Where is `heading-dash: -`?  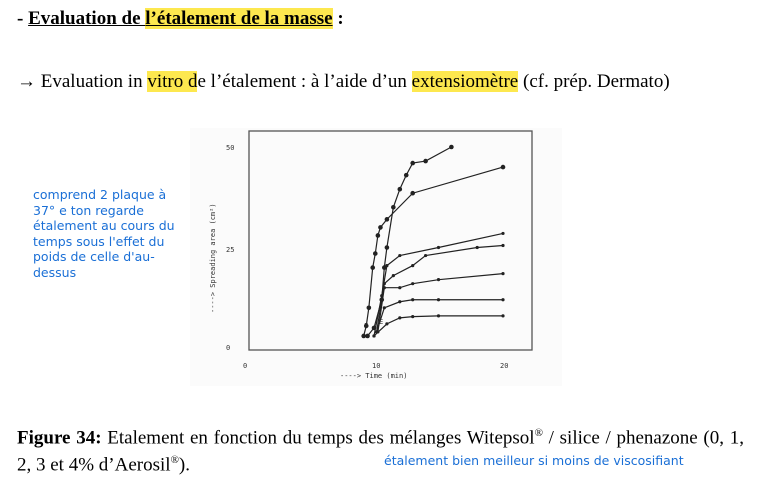
heading-dash: - is located at coordinates (23, 18).